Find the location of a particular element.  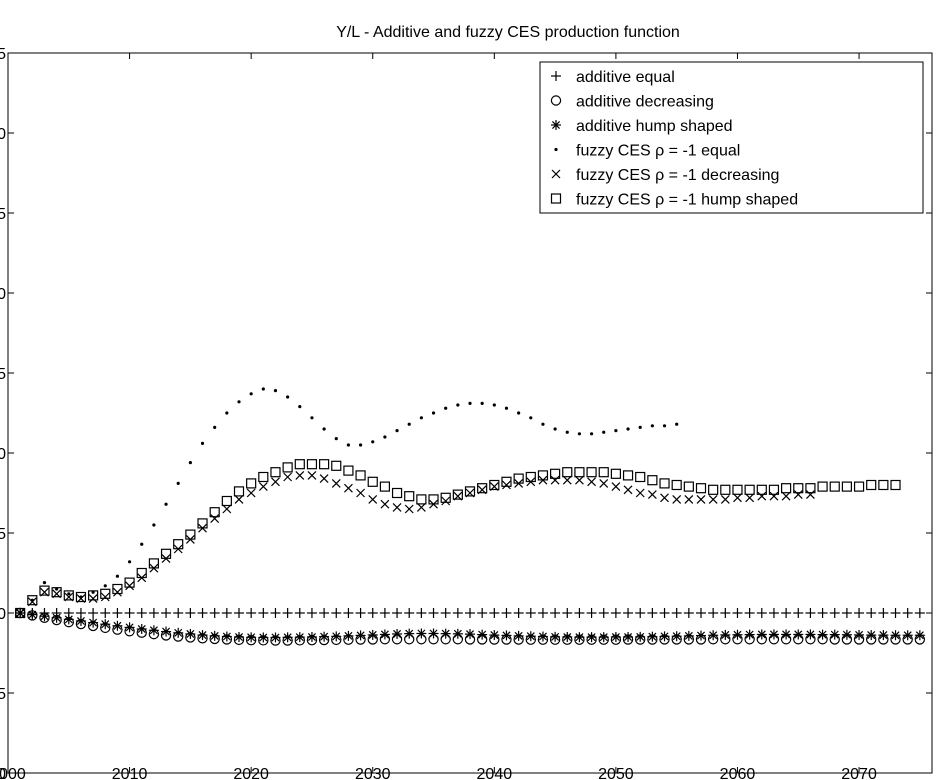

y-tick-label: 125 is located at coordinates (3, 214).